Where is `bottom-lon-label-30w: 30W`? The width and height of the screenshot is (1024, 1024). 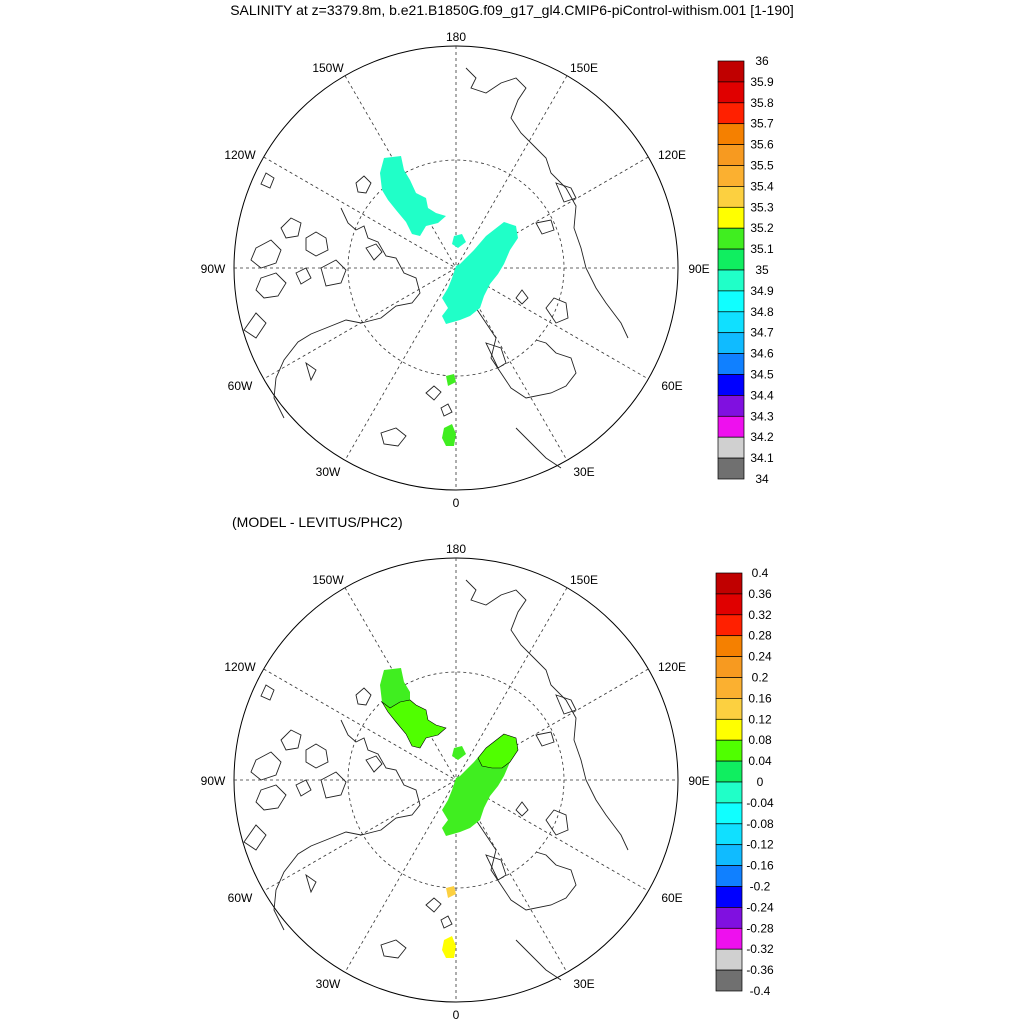 bottom-lon-label-30w: 30W is located at coordinates (328, 984).